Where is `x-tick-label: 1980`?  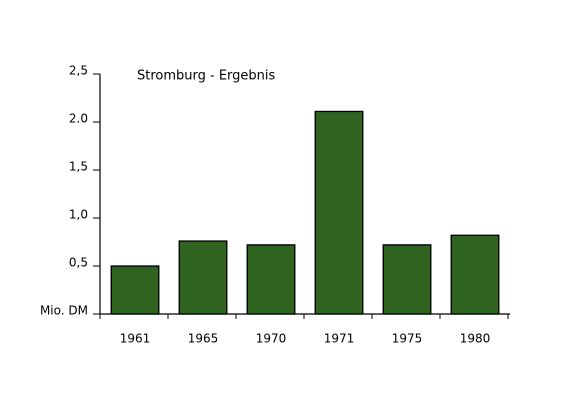 x-tick-label: 1980 is located at coordinates (475, 339).